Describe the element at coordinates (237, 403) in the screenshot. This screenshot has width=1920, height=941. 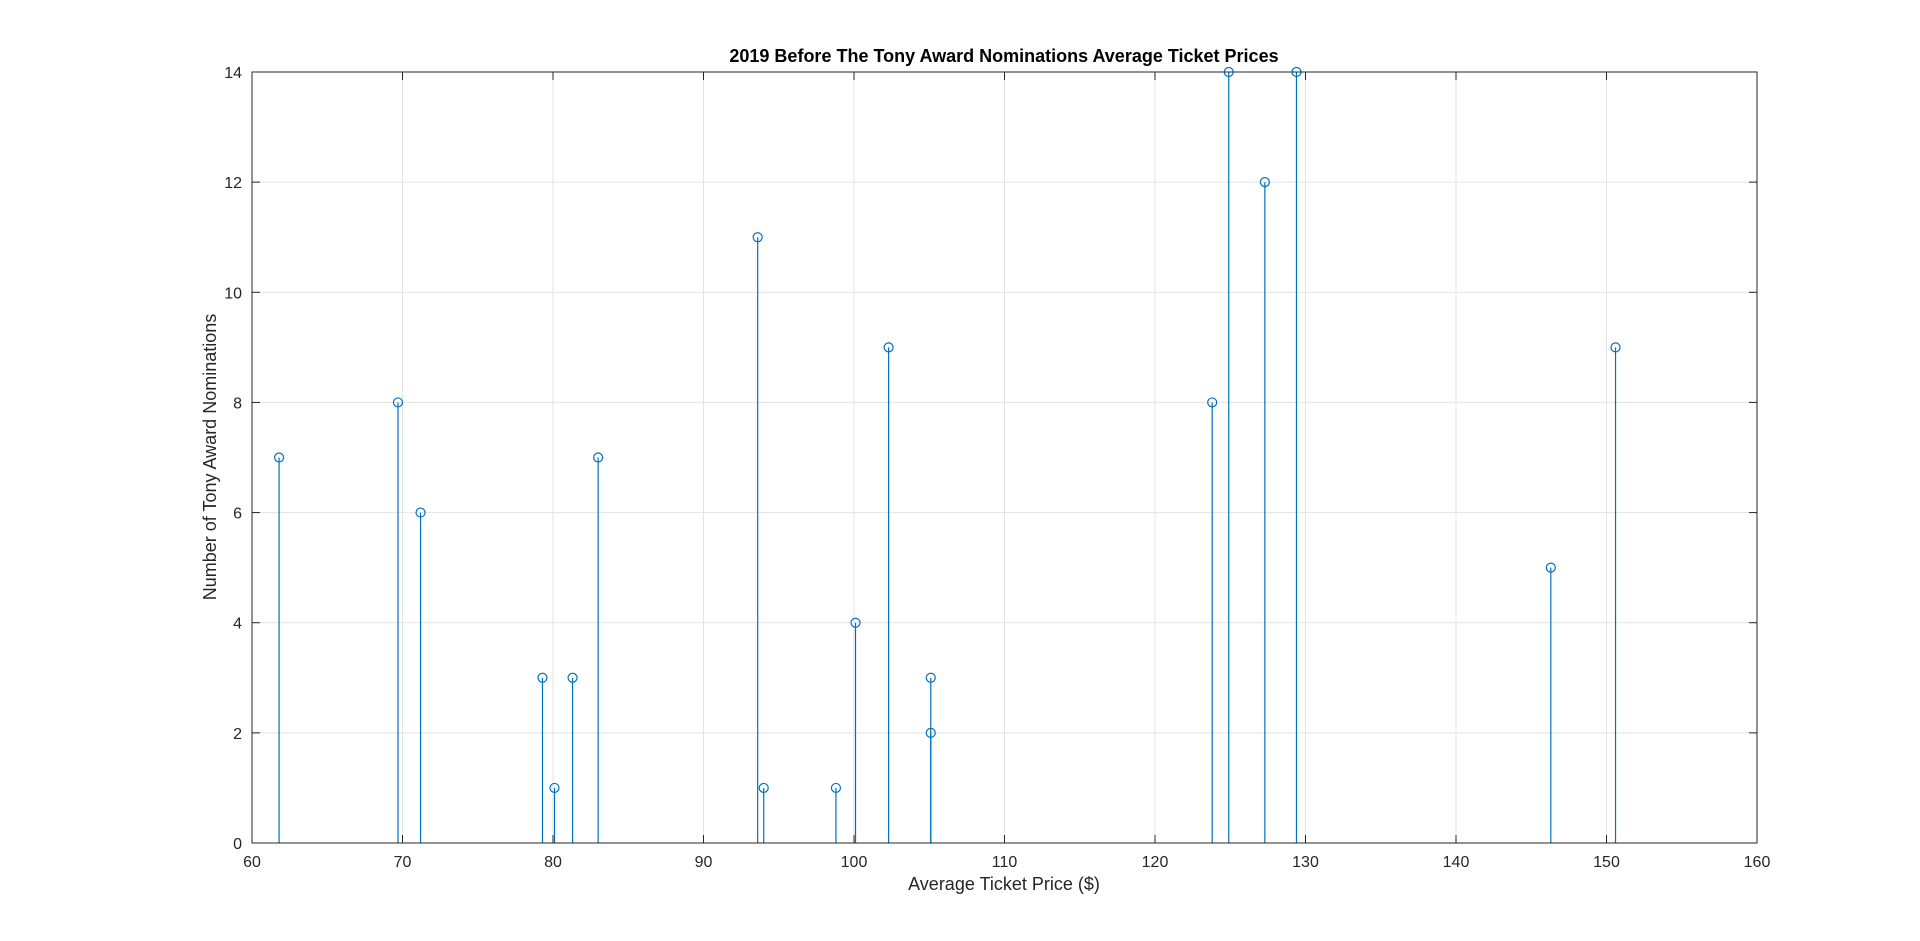
I see `y-tick-label: 8` at that location.